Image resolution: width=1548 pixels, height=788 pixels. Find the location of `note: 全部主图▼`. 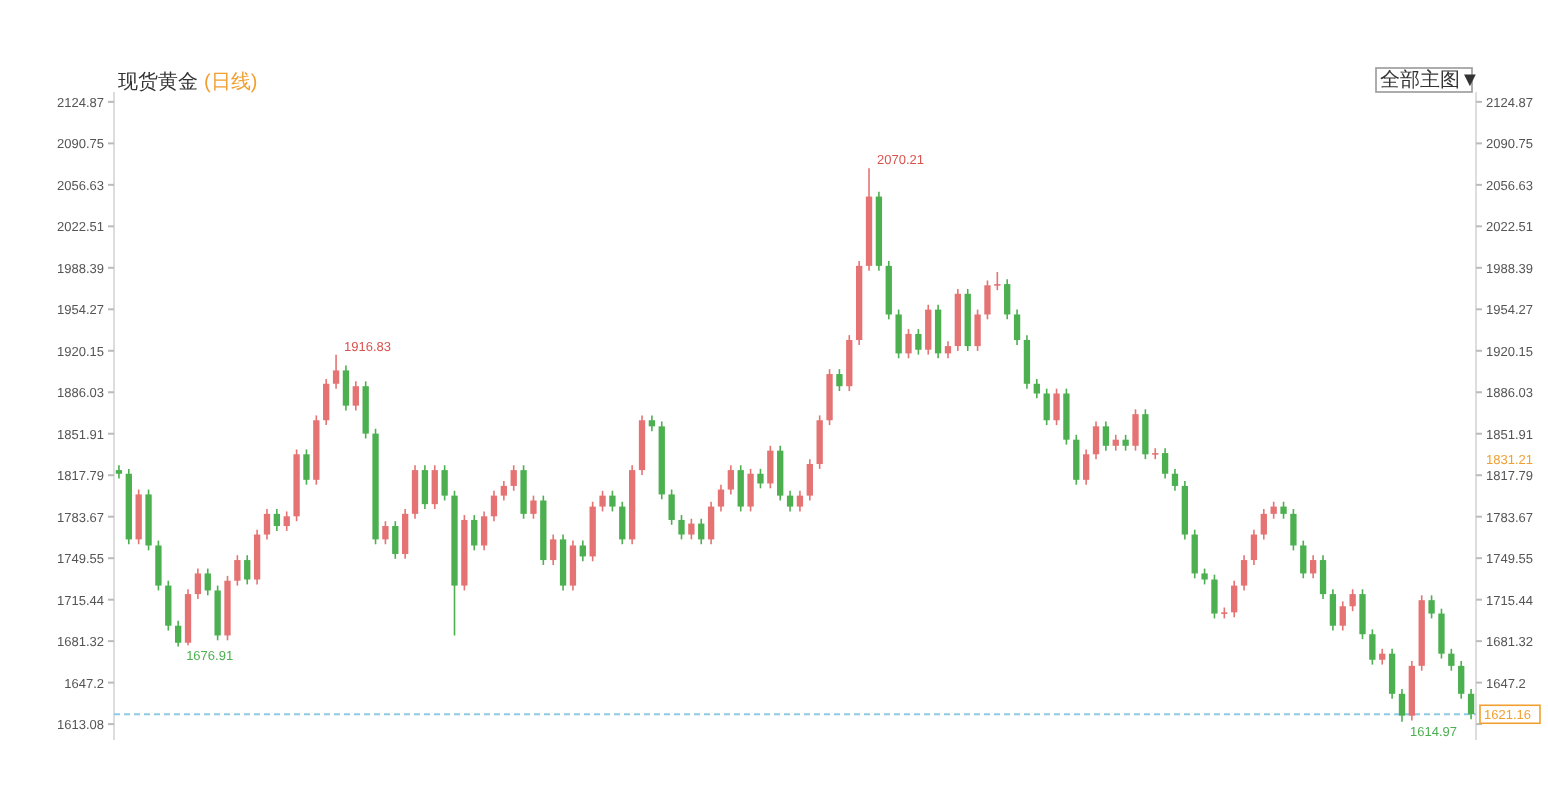

note: 全部主图▼ is located at coordinates (1427, 80).